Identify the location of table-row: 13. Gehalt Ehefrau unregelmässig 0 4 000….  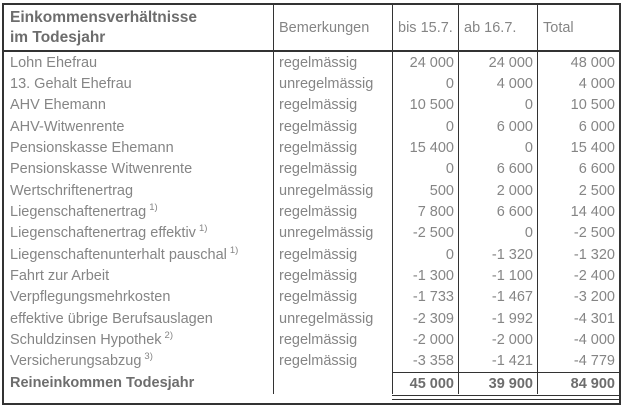
(311, 84).